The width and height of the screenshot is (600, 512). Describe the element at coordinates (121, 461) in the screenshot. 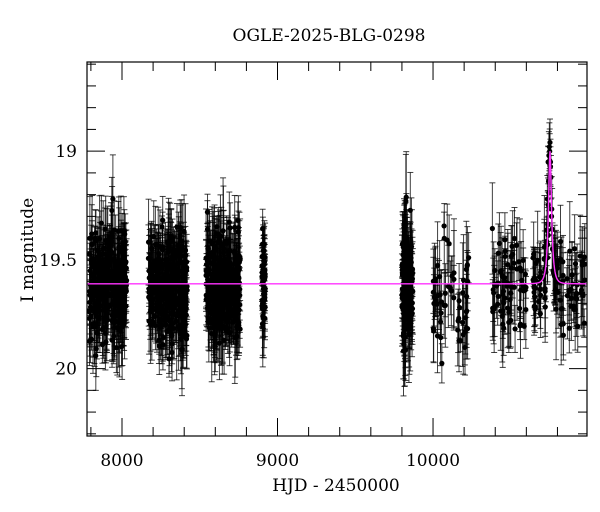

I see `x-tick-label: 8000` at that location.